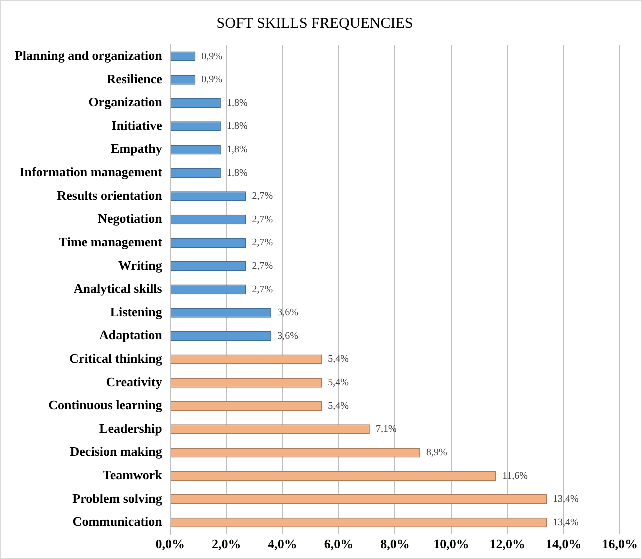 This screenshot has width=642, height=559. What do you see at coordinates (92, 172) in the screenshot?
I see `y-tick-label: Information management` at bounding box center [92, 172].